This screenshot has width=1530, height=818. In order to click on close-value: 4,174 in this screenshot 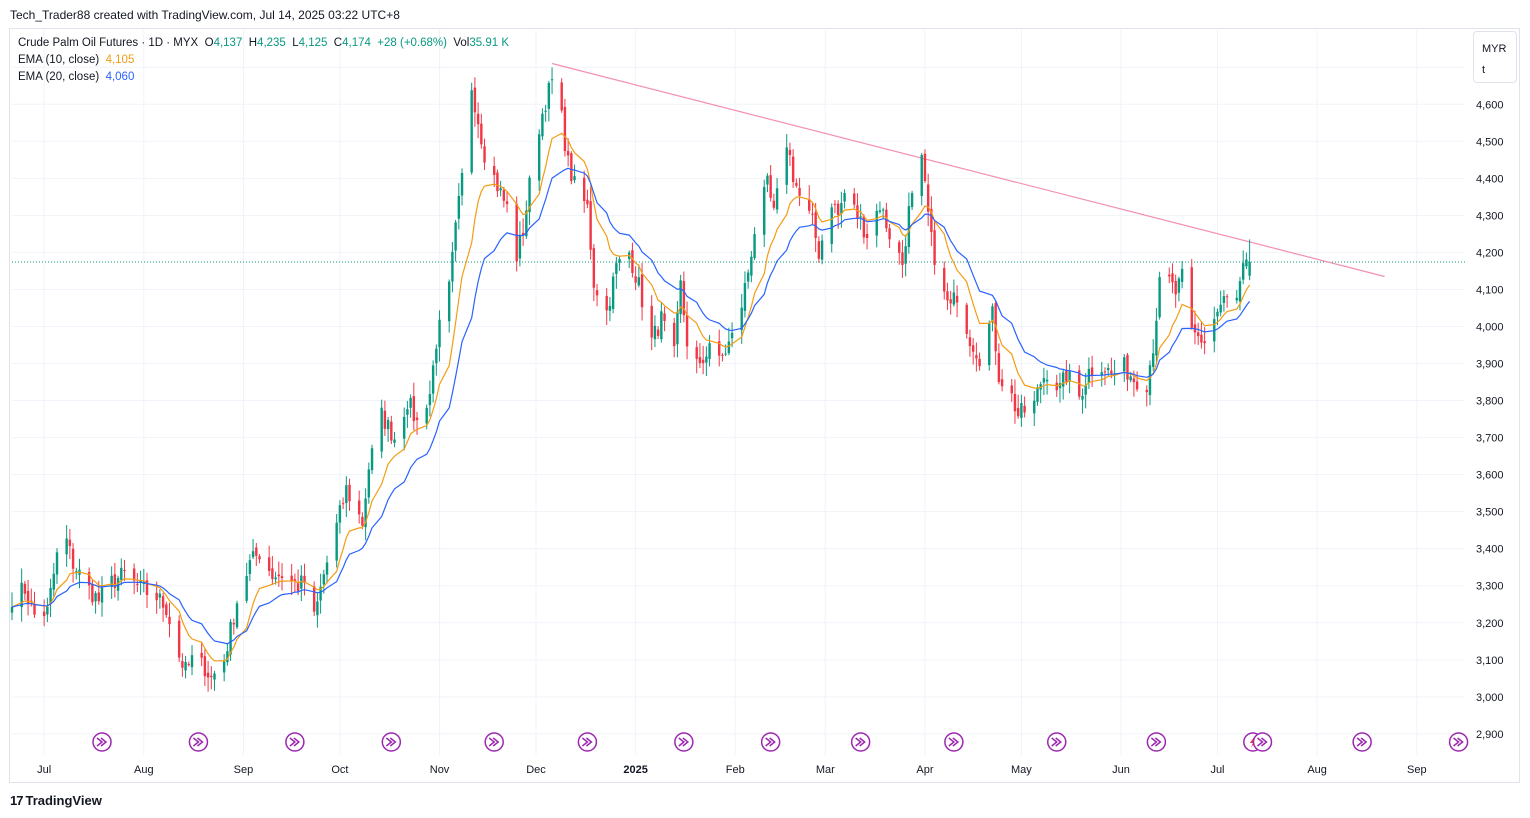, I will do `click(356, 43)`.